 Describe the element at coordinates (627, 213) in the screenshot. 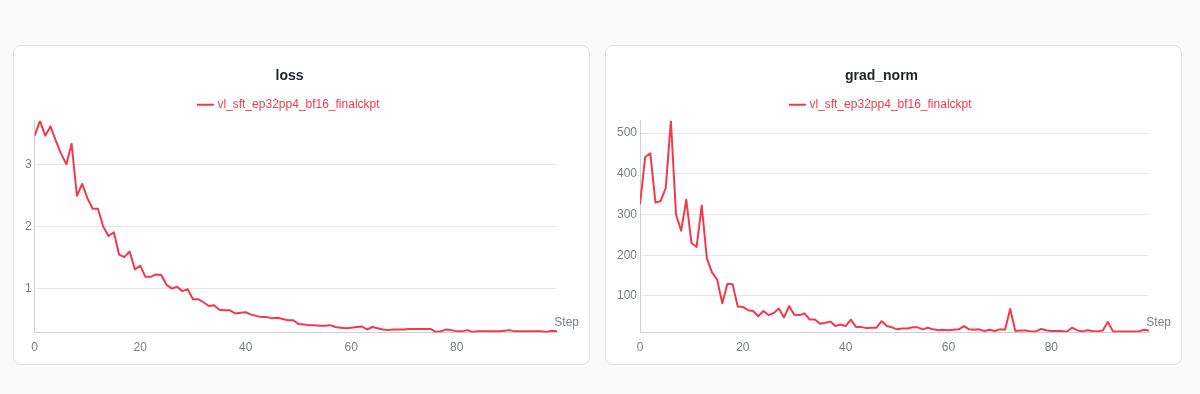

I see `y-tick-label: 300` at that location.